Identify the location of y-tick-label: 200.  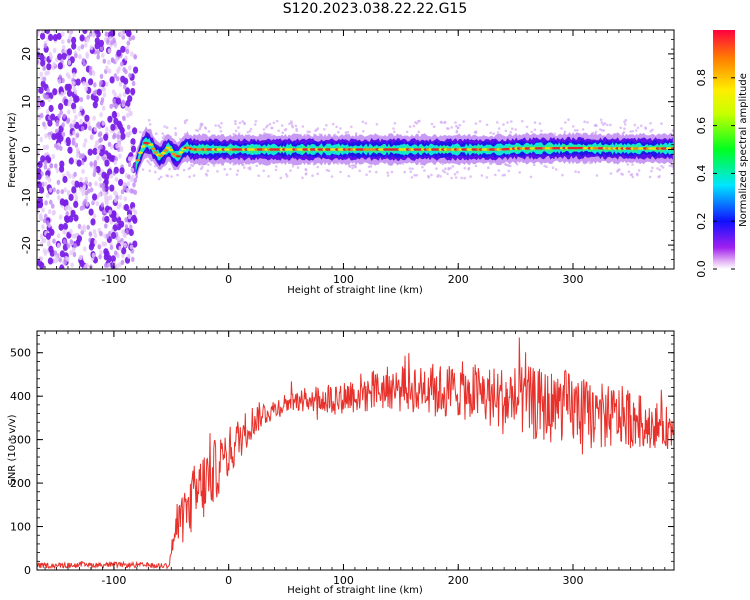
(20, 483).